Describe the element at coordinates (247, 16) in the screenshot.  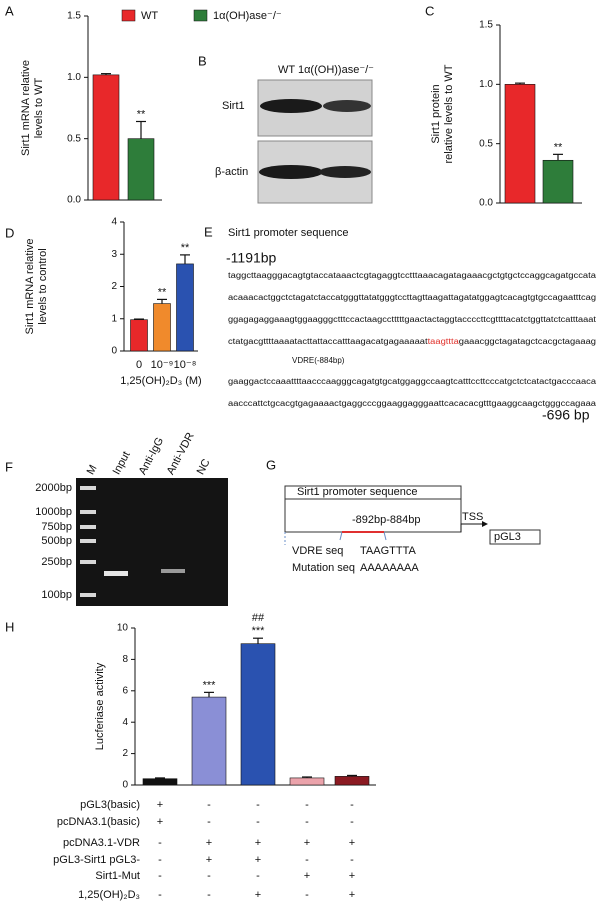
I see `legend-label: 1α(OH)ase⁻/⁻` at that location.